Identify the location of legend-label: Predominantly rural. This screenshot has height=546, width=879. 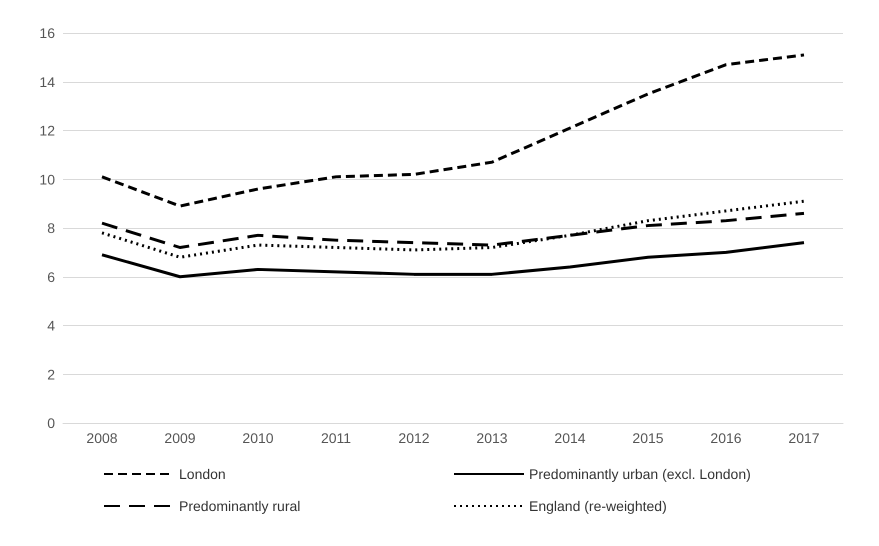
(239, 506).